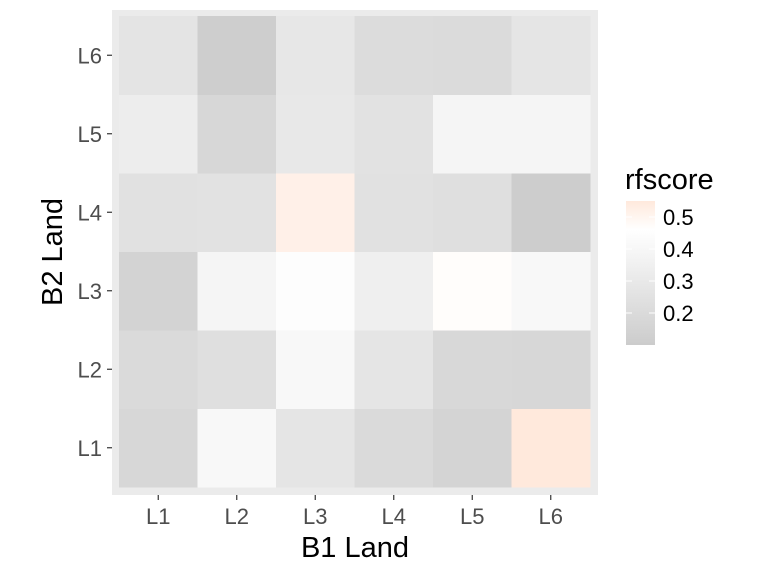 This screenshot has width=772, height=575. I want to click on legend-tick-label: 0.5, so click(678, 217).